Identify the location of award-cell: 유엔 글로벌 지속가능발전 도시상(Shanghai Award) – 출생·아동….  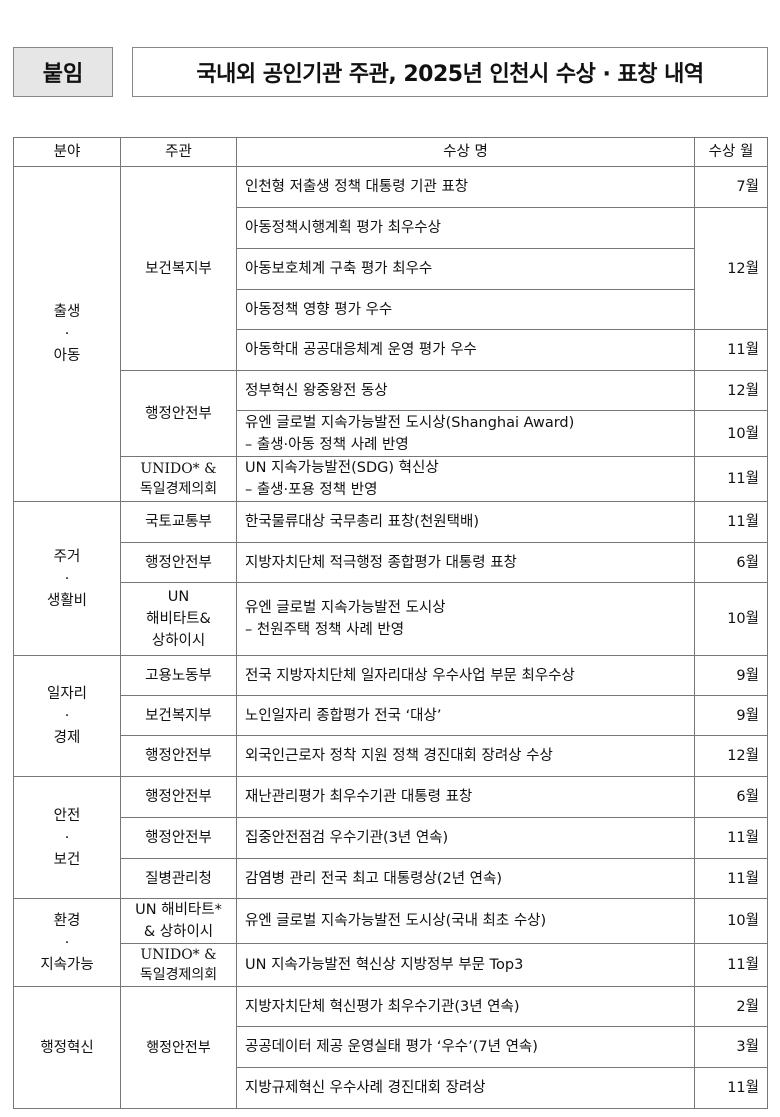
(465, 433).